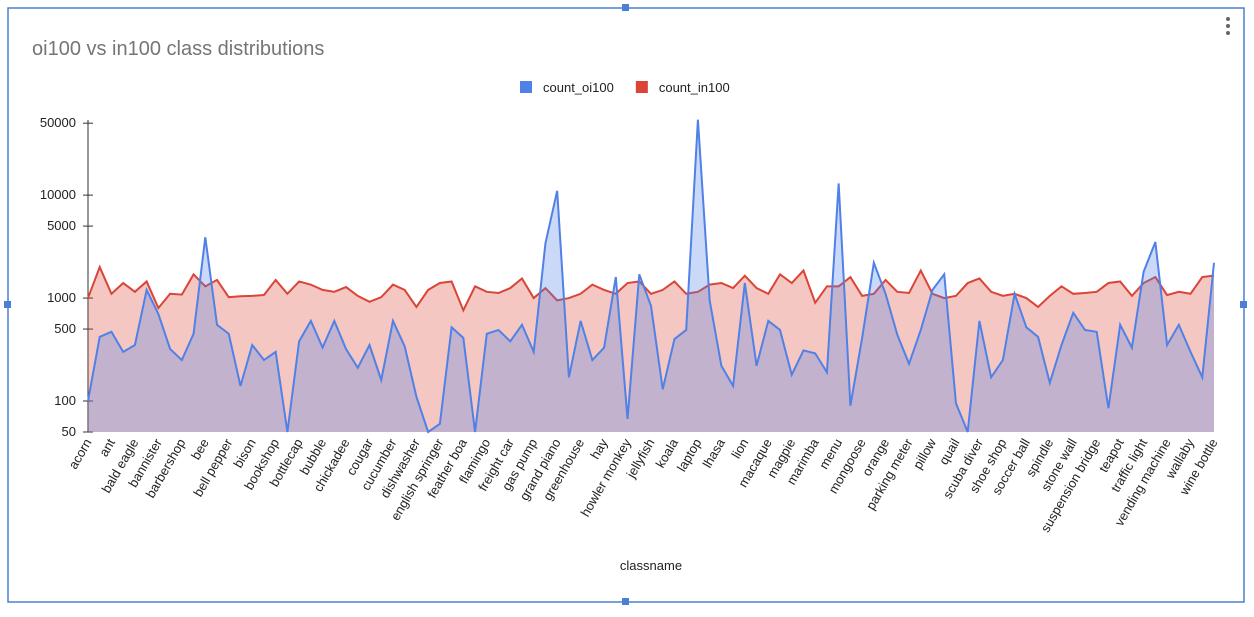 Image resolution: width=1254 pixels, height=617 pixels. Describe the element at coordinates (61, 297) in the screenshot. I see `y-tick-label: 1000` at that location.